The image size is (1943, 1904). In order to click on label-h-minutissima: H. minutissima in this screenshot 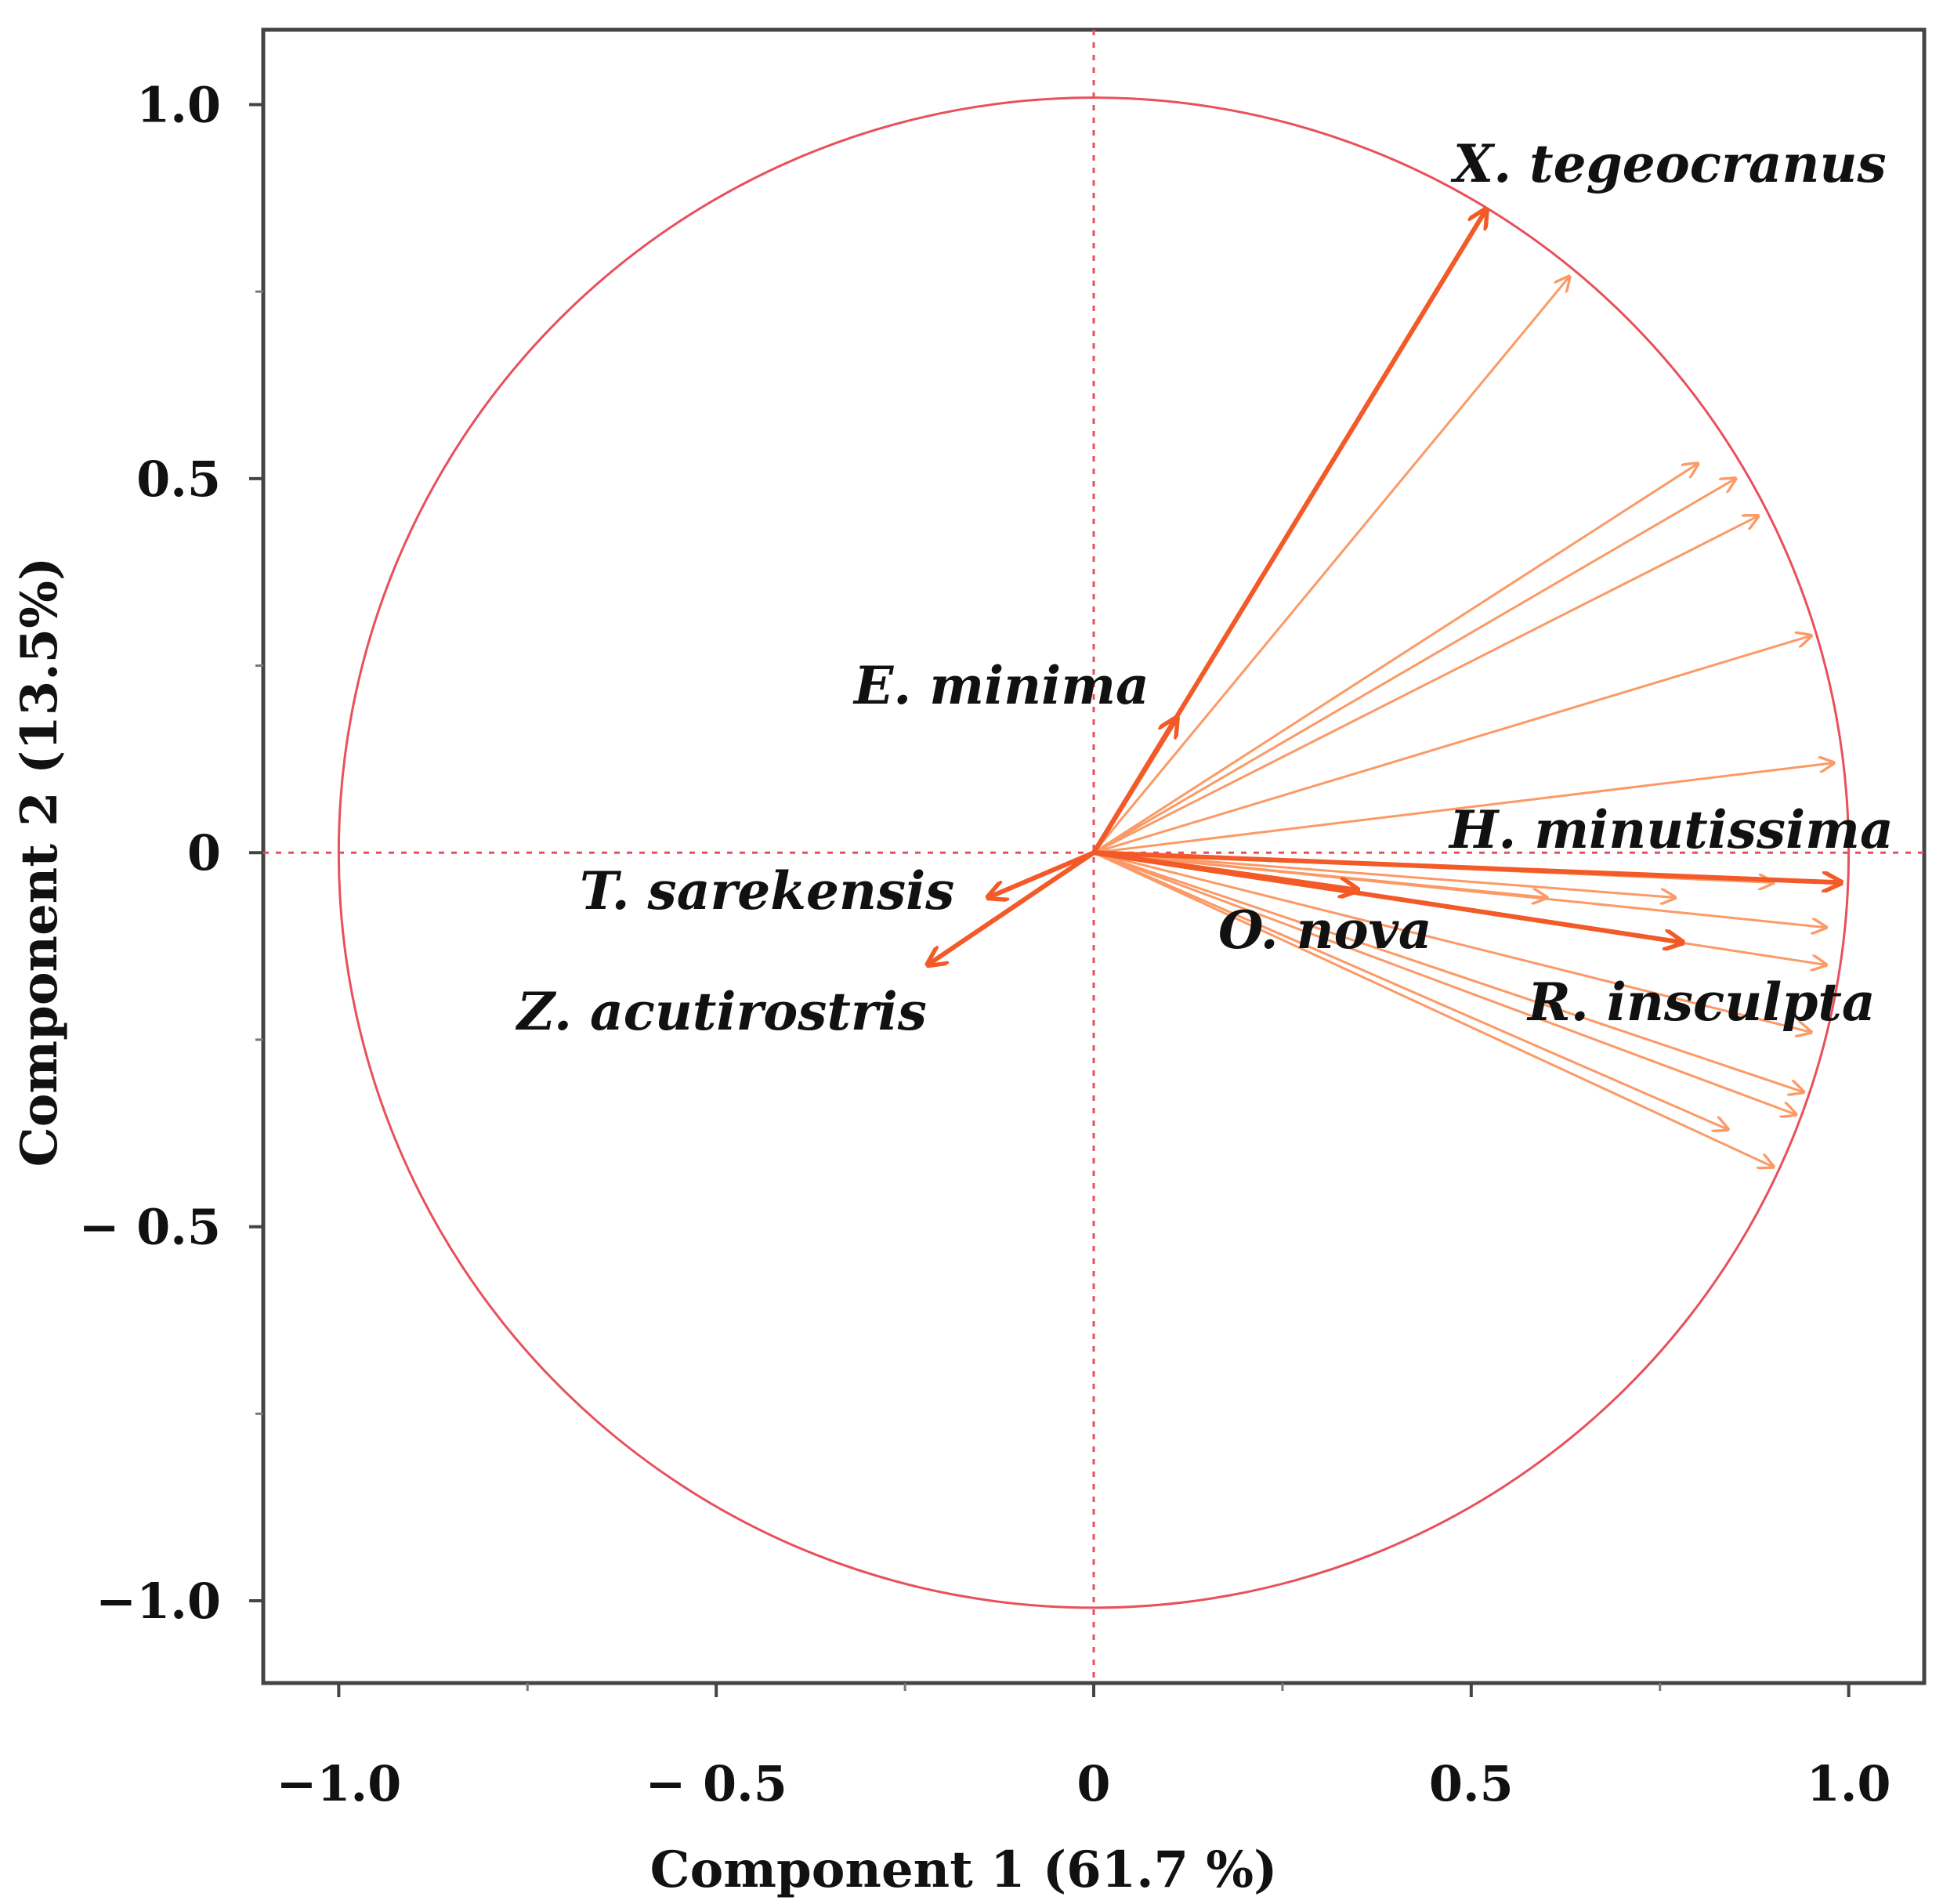, I will do `click(1671, 829)`.